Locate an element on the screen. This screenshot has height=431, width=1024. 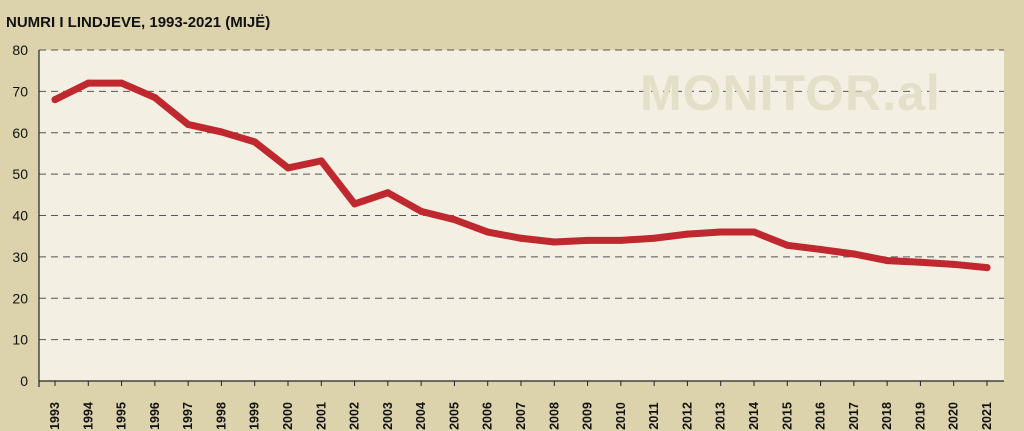
x-tick-label: 2003 is located at coordinates (388, 416).